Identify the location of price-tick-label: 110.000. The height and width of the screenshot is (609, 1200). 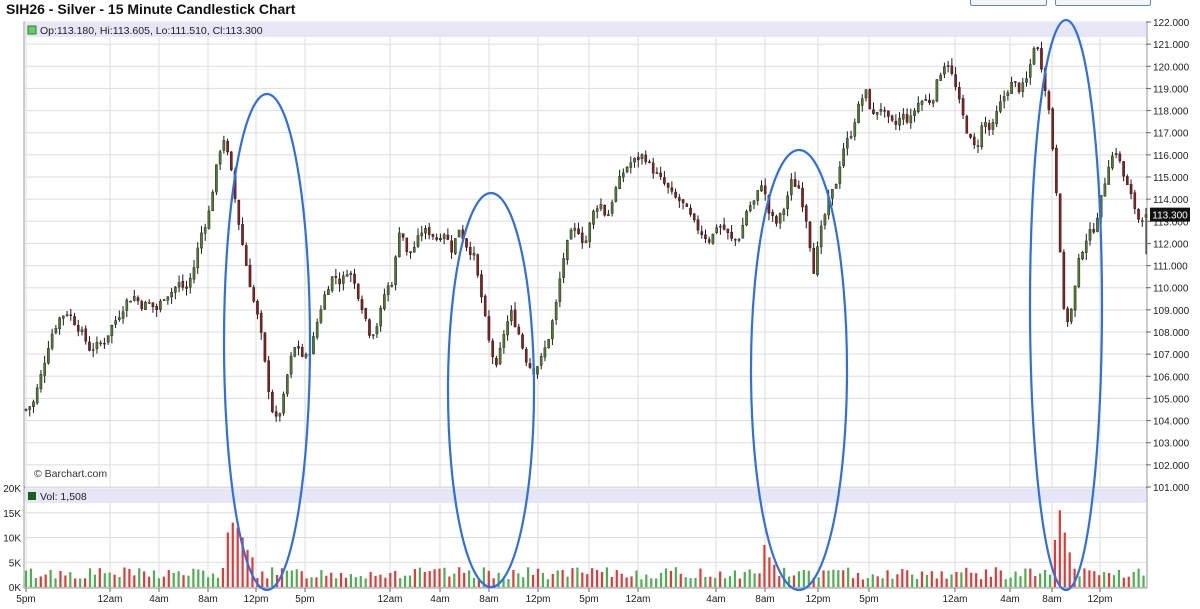
(1171, 289).